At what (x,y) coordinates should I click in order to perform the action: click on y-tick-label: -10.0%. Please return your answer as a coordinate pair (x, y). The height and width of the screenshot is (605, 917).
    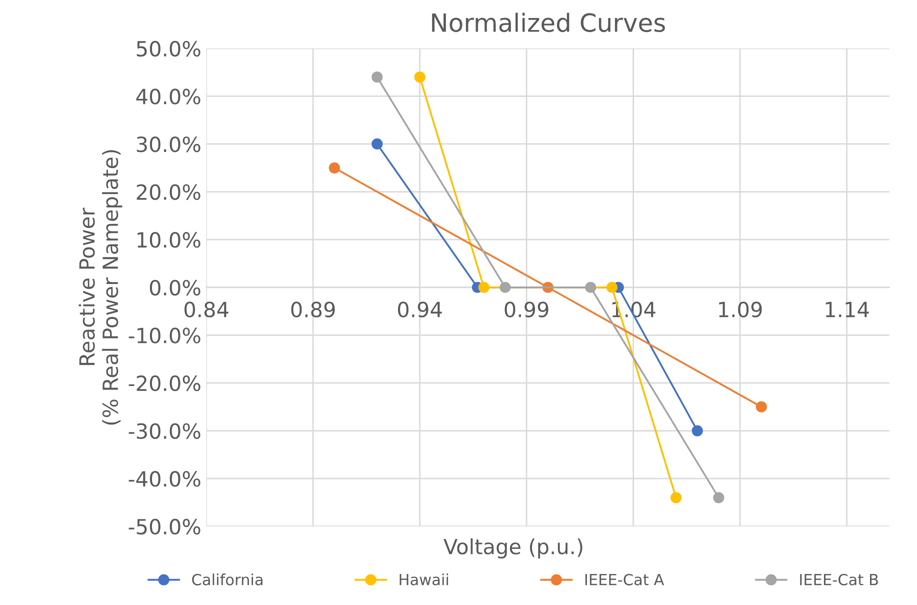
    Looking at the image, I should click on (164, 336).